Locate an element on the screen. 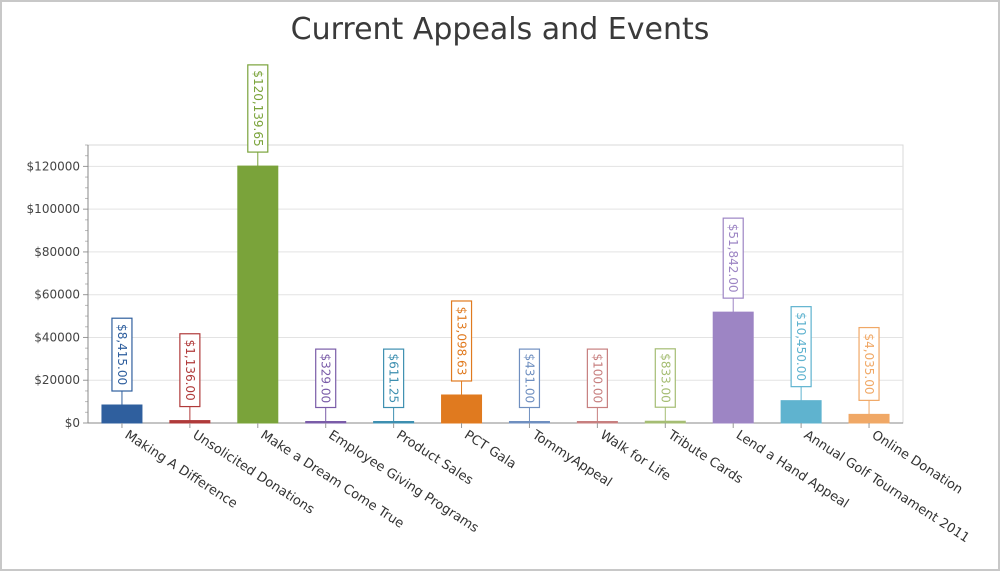  data-label: $1,136.00 is located at coordinates (190, 370).